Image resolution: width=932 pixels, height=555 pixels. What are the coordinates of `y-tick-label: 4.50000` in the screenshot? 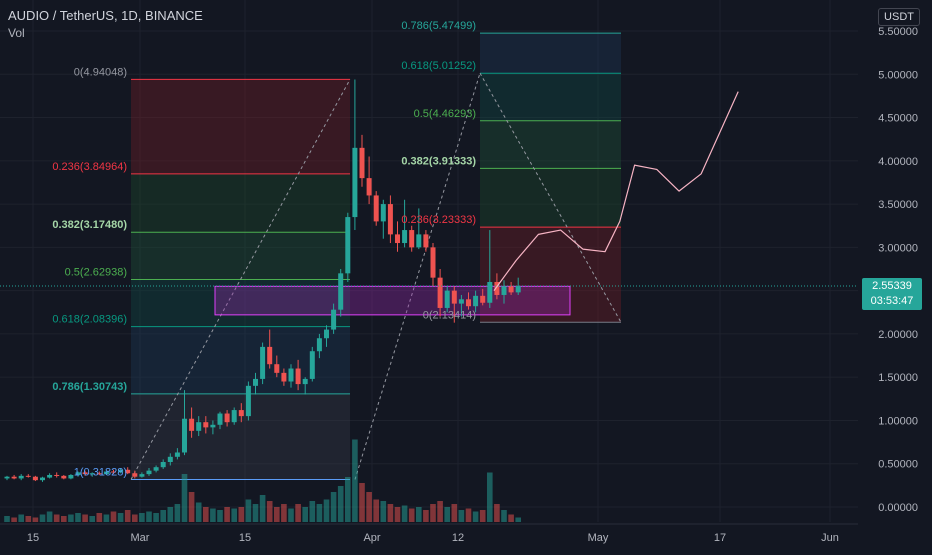 It's located at (898, 119).